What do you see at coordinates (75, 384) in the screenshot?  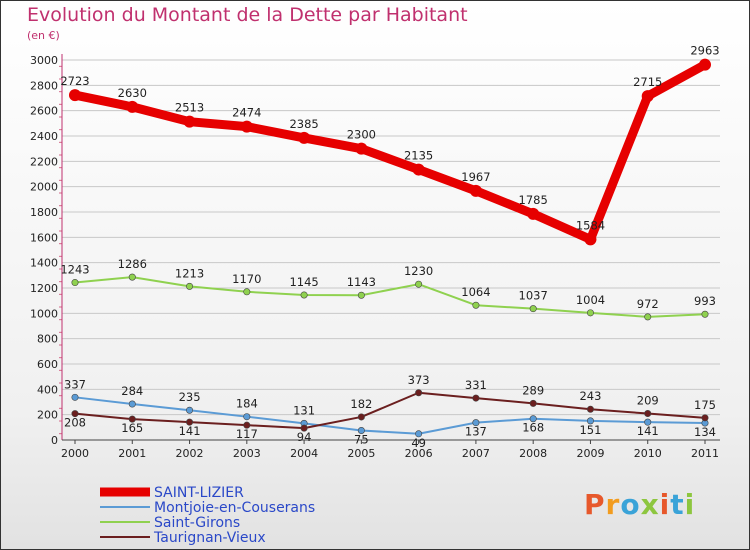 I see `data-label: 337` at bounding box center [75, 384].